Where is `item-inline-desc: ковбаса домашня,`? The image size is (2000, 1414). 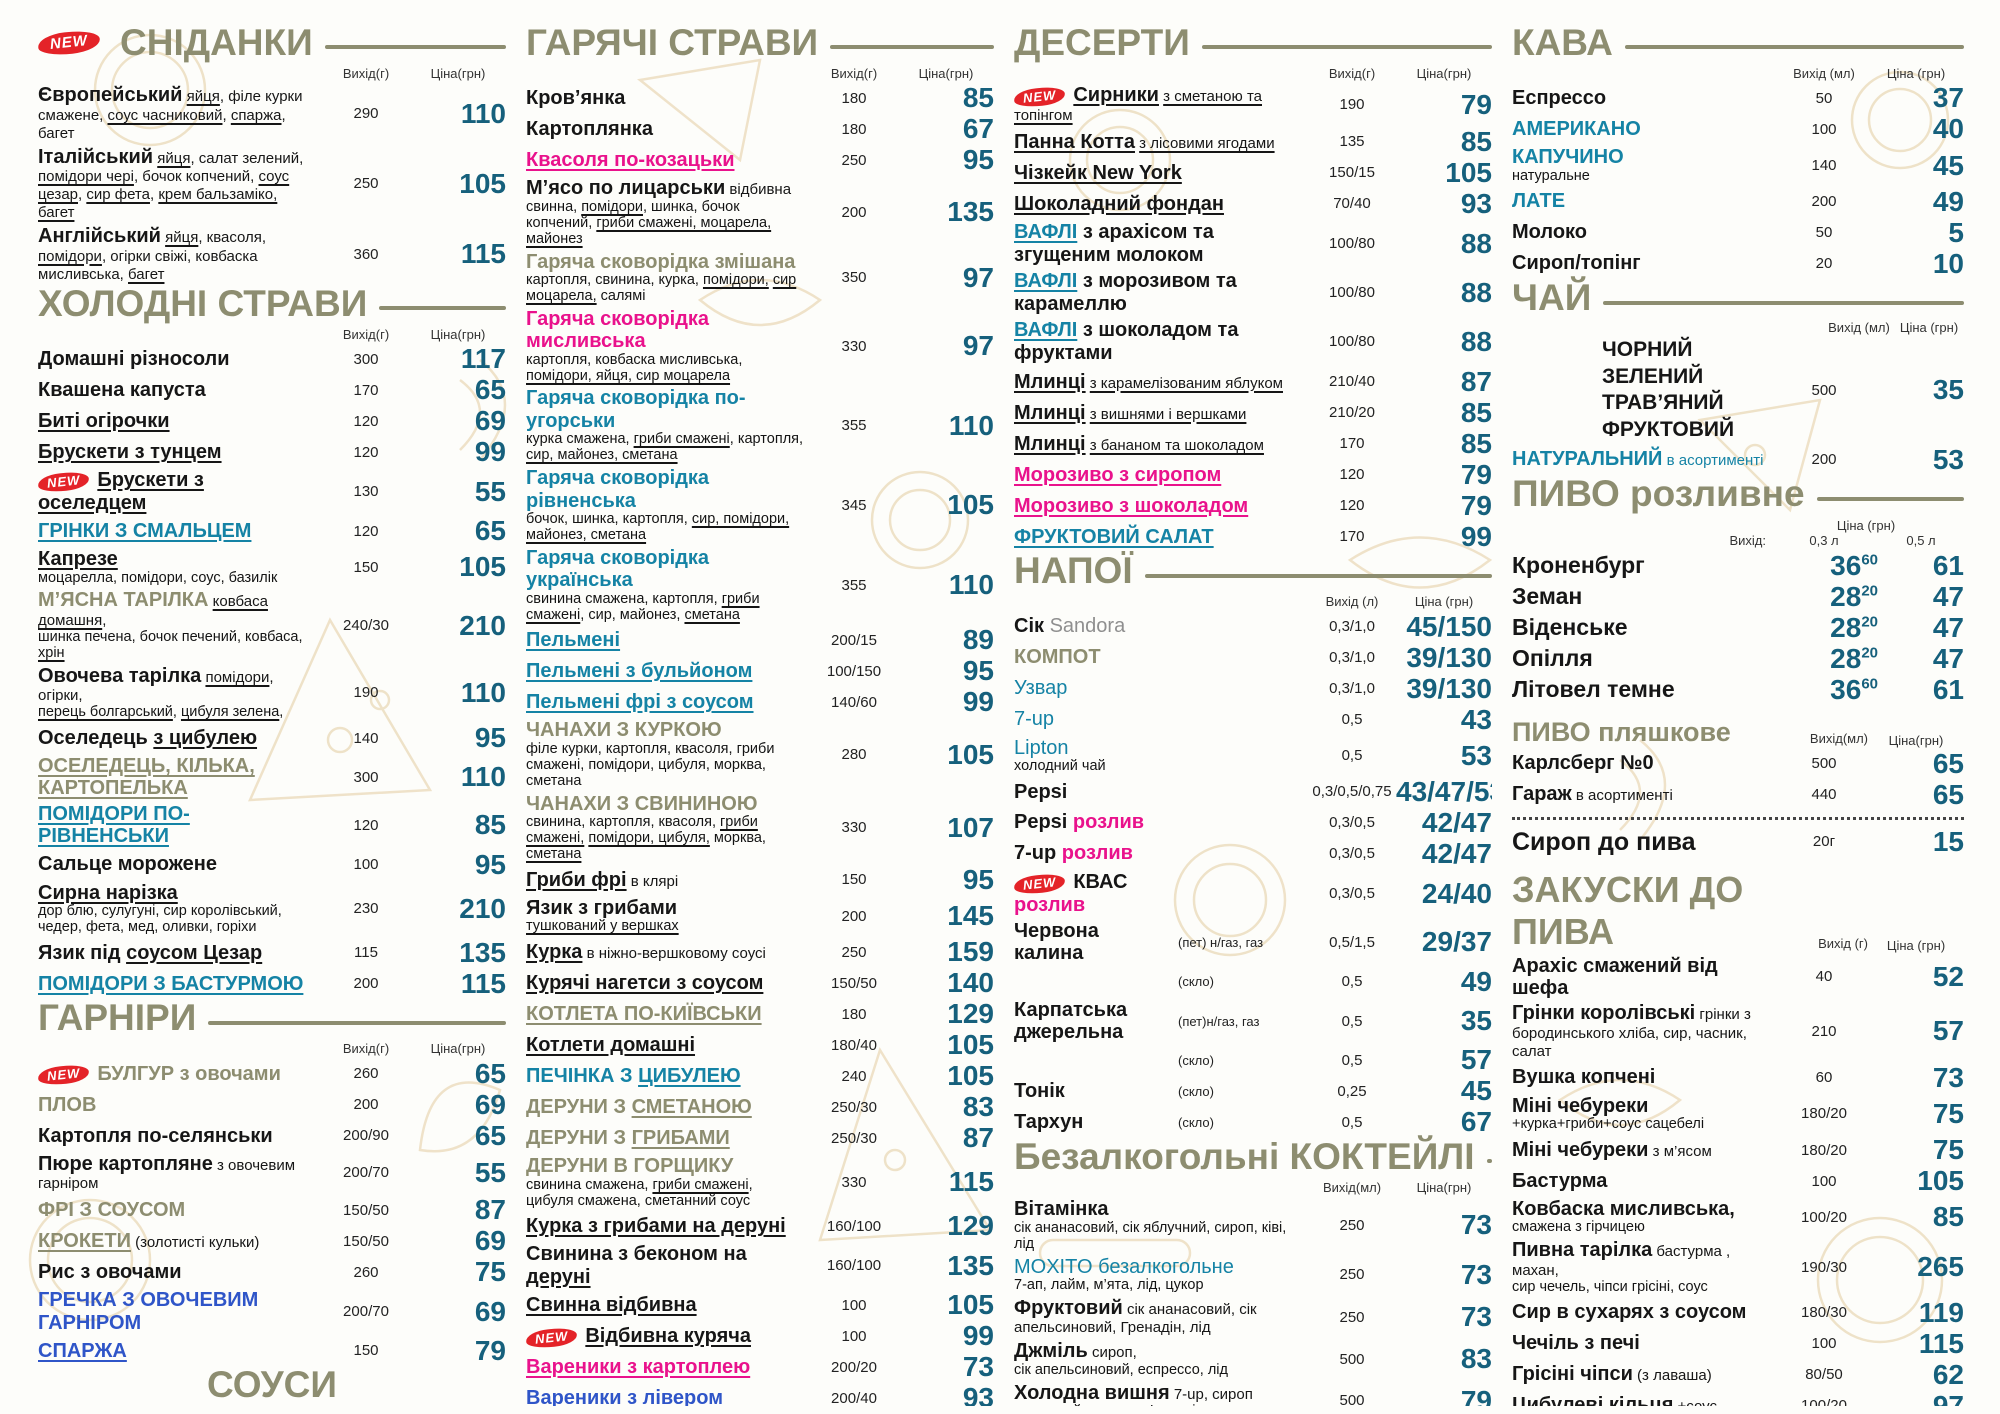
item-inline-desc: ковбаса домашня, is located at coordinates (153, 611).